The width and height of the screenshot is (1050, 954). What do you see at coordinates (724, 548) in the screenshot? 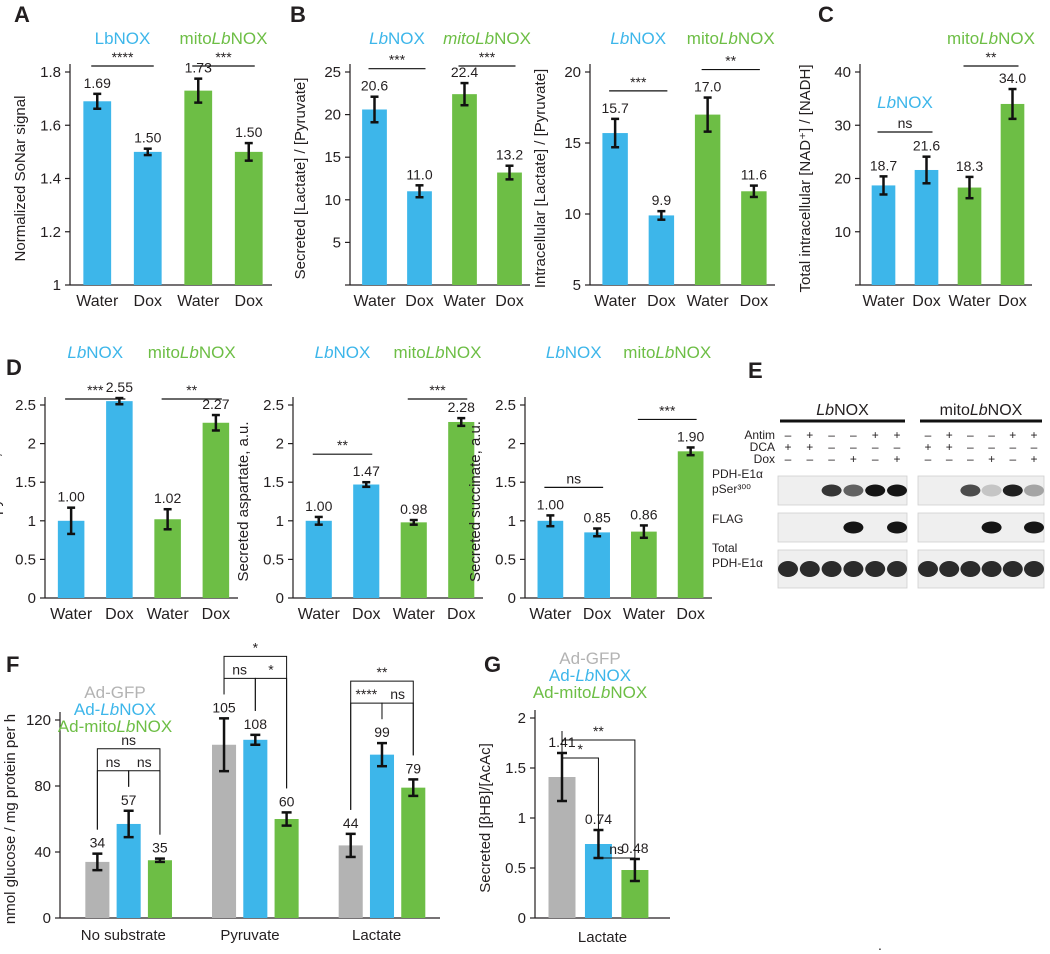
I see `blot-band-label: Total` at bounding box center [724, 548].